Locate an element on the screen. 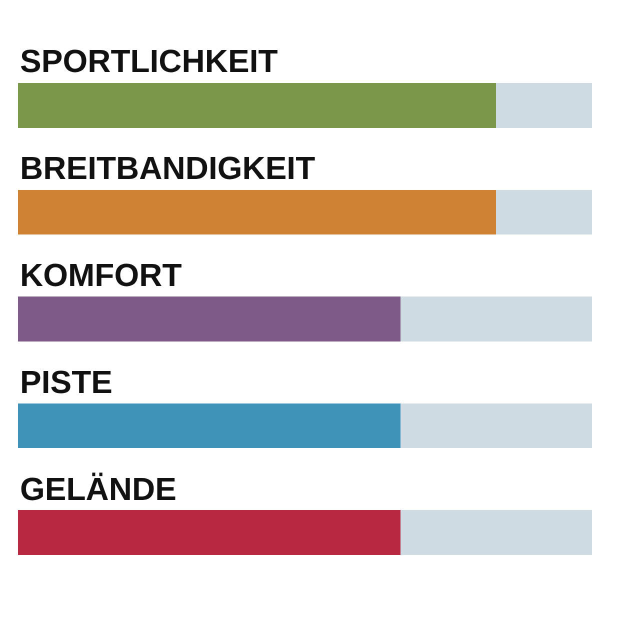 The width and height of the screenshot is (640, 640). y-tick-label: GELÄNDE is located at coordinates (98, 489).